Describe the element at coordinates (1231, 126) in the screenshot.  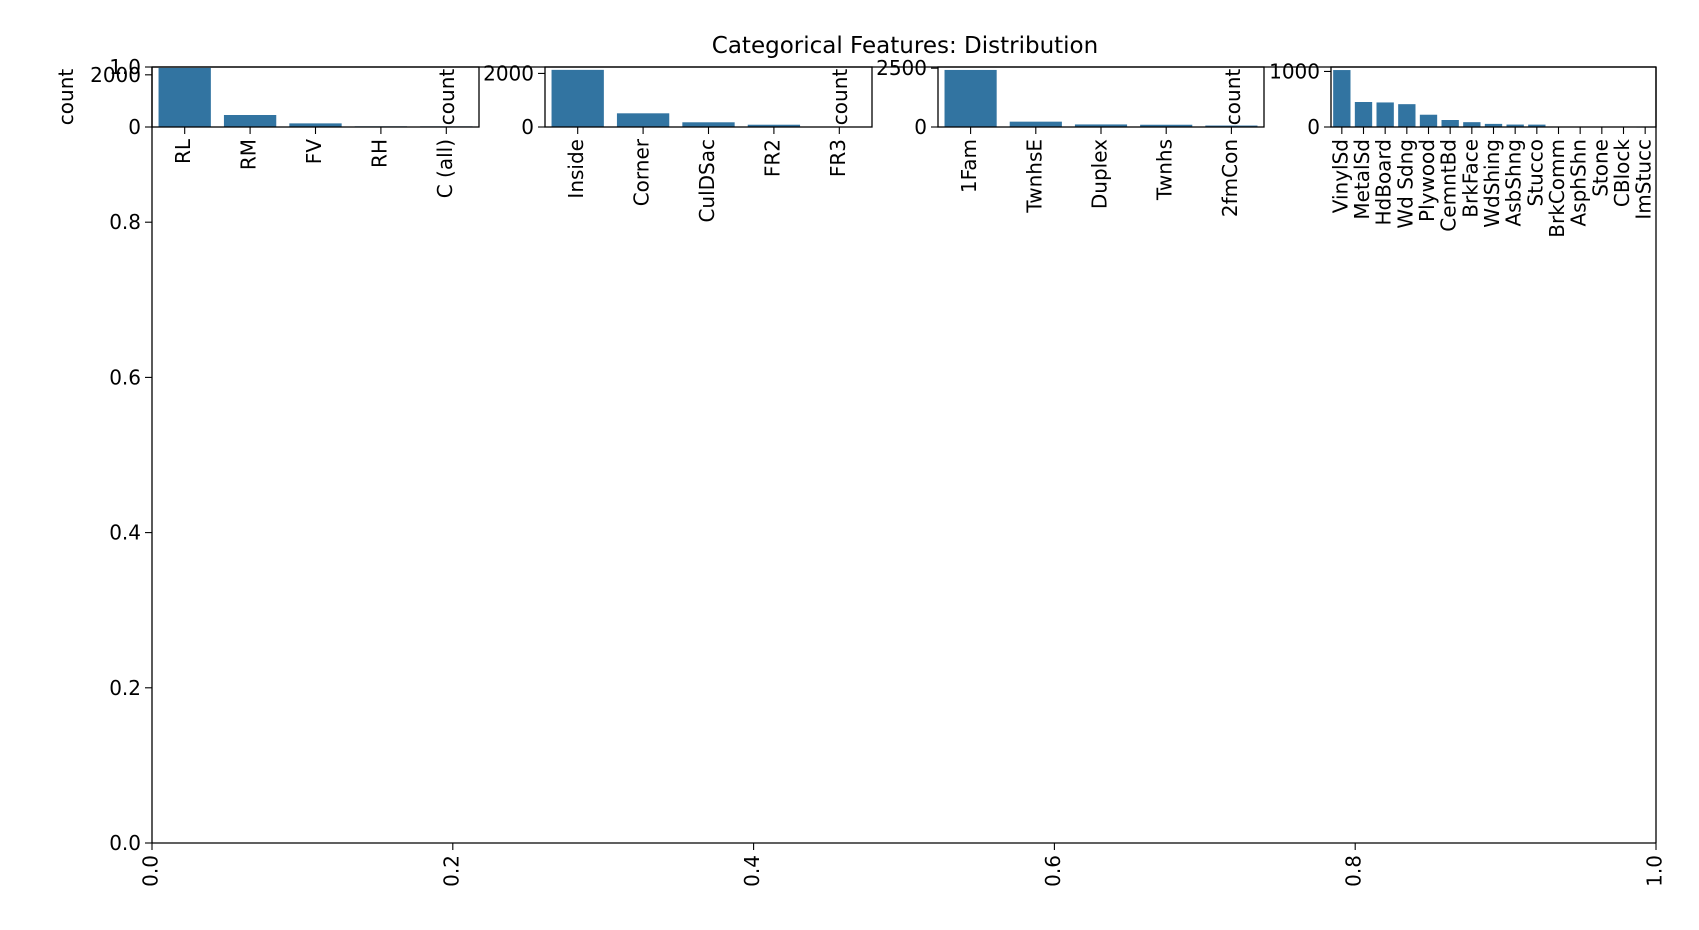
I see `bar-2fmcon` at that location.